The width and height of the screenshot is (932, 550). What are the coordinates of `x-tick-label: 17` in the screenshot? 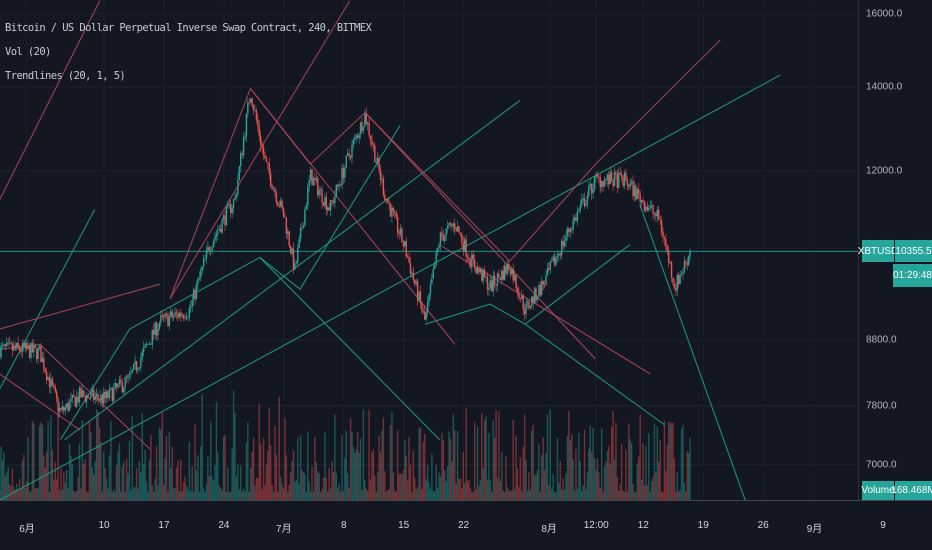 It's located at (164, 525).